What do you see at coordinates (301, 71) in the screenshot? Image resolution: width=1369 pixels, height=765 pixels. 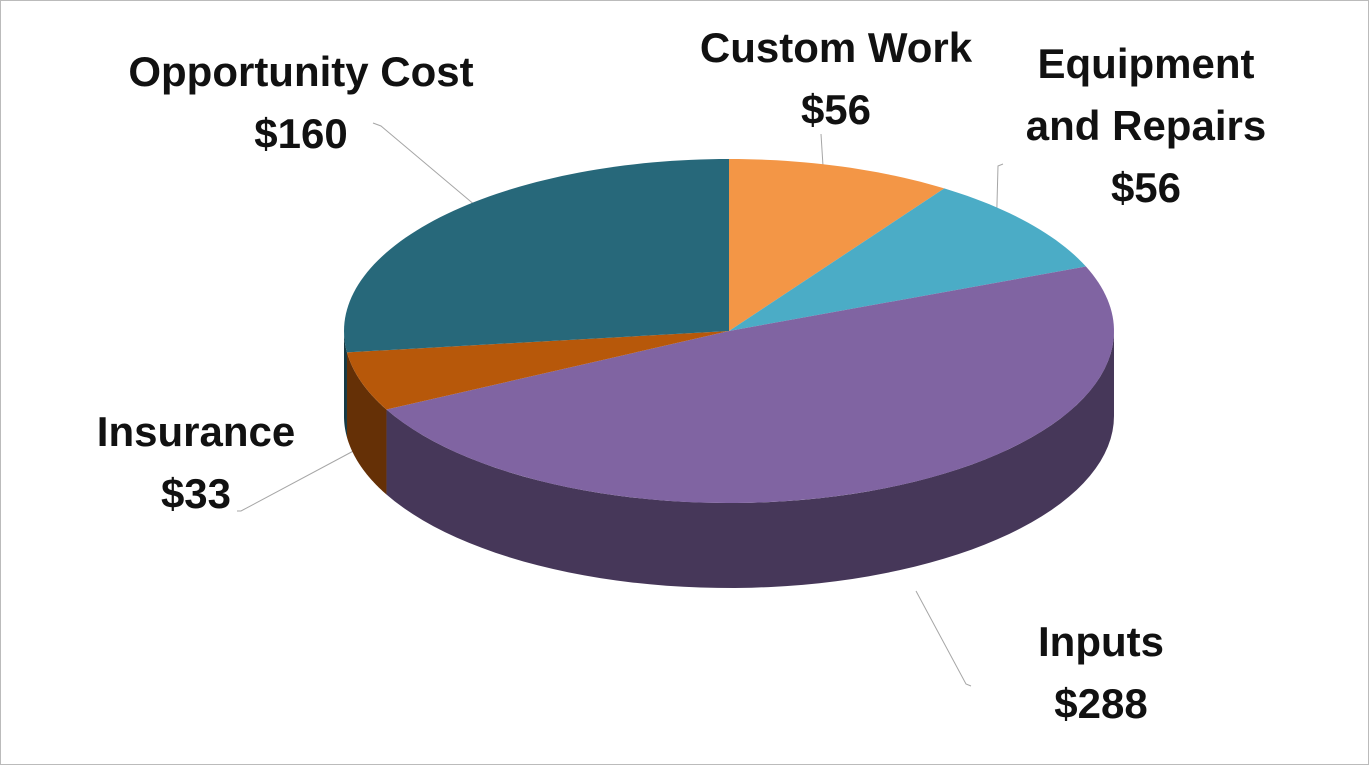 I see `category-label: Opportunity Cost` at bounding box center [301, 71].